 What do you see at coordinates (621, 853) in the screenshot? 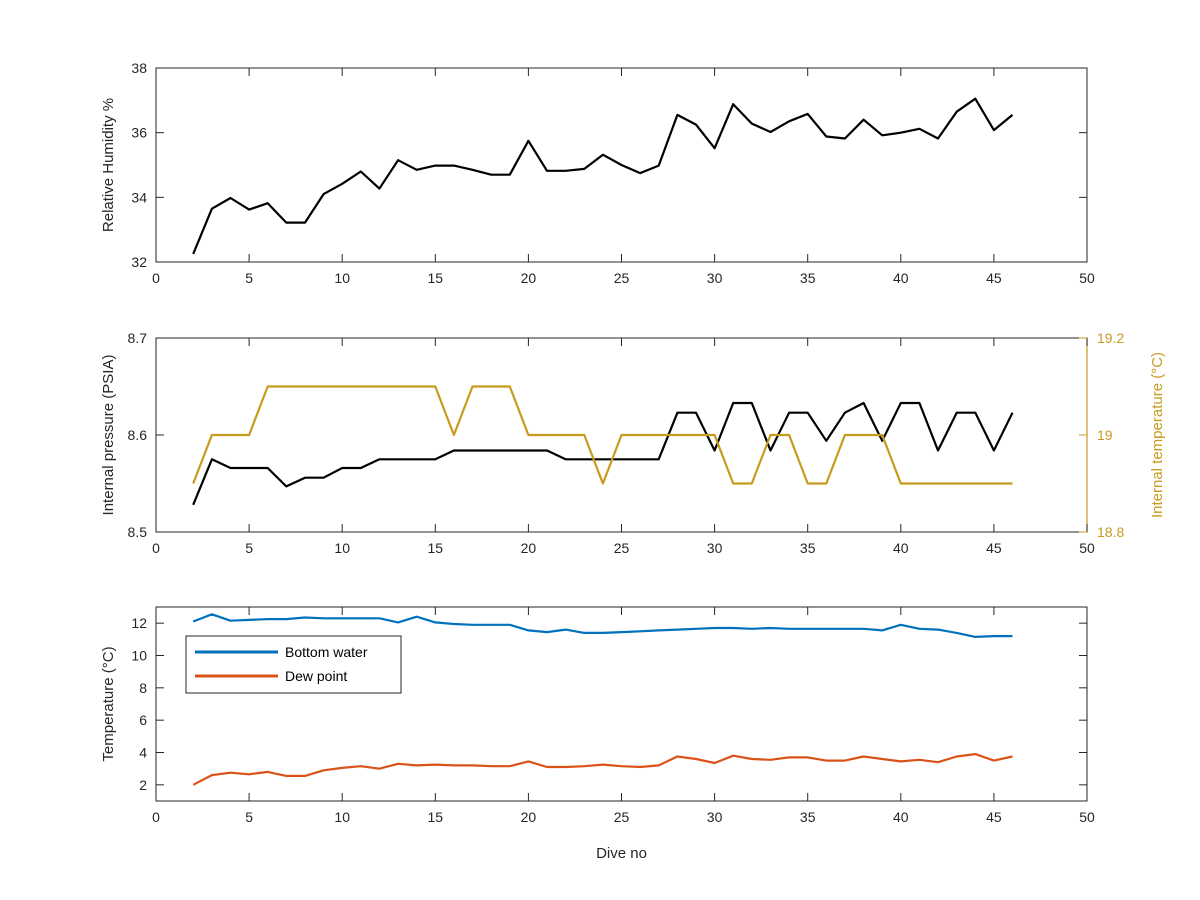
I see `x-axis-label: Dive no` at bounding box center [621, 853].